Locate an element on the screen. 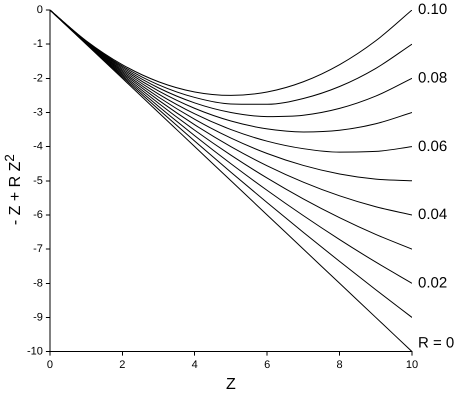  series-label: 0.06 is located at coordinates (433, 146).